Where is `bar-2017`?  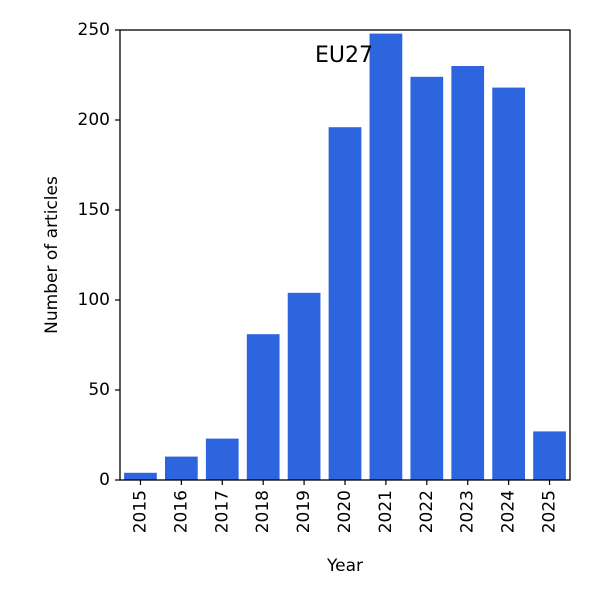 bar-2017 is located at coordinates (222, 459).